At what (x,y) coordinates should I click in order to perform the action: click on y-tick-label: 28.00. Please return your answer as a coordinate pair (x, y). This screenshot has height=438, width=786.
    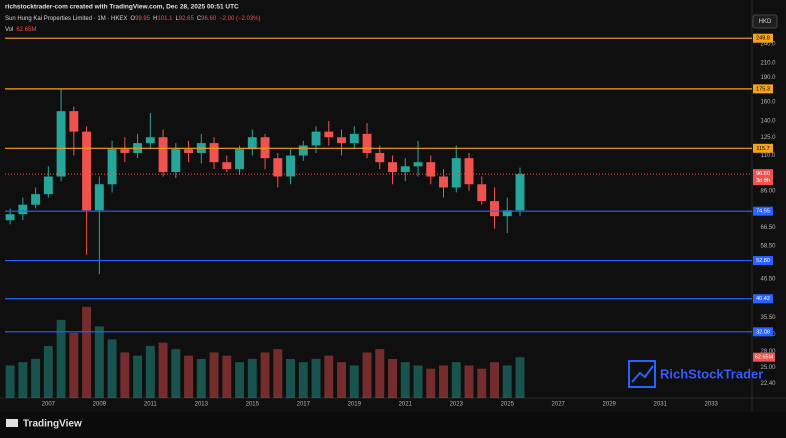
    Looking at the image, I should click on (768, 352).